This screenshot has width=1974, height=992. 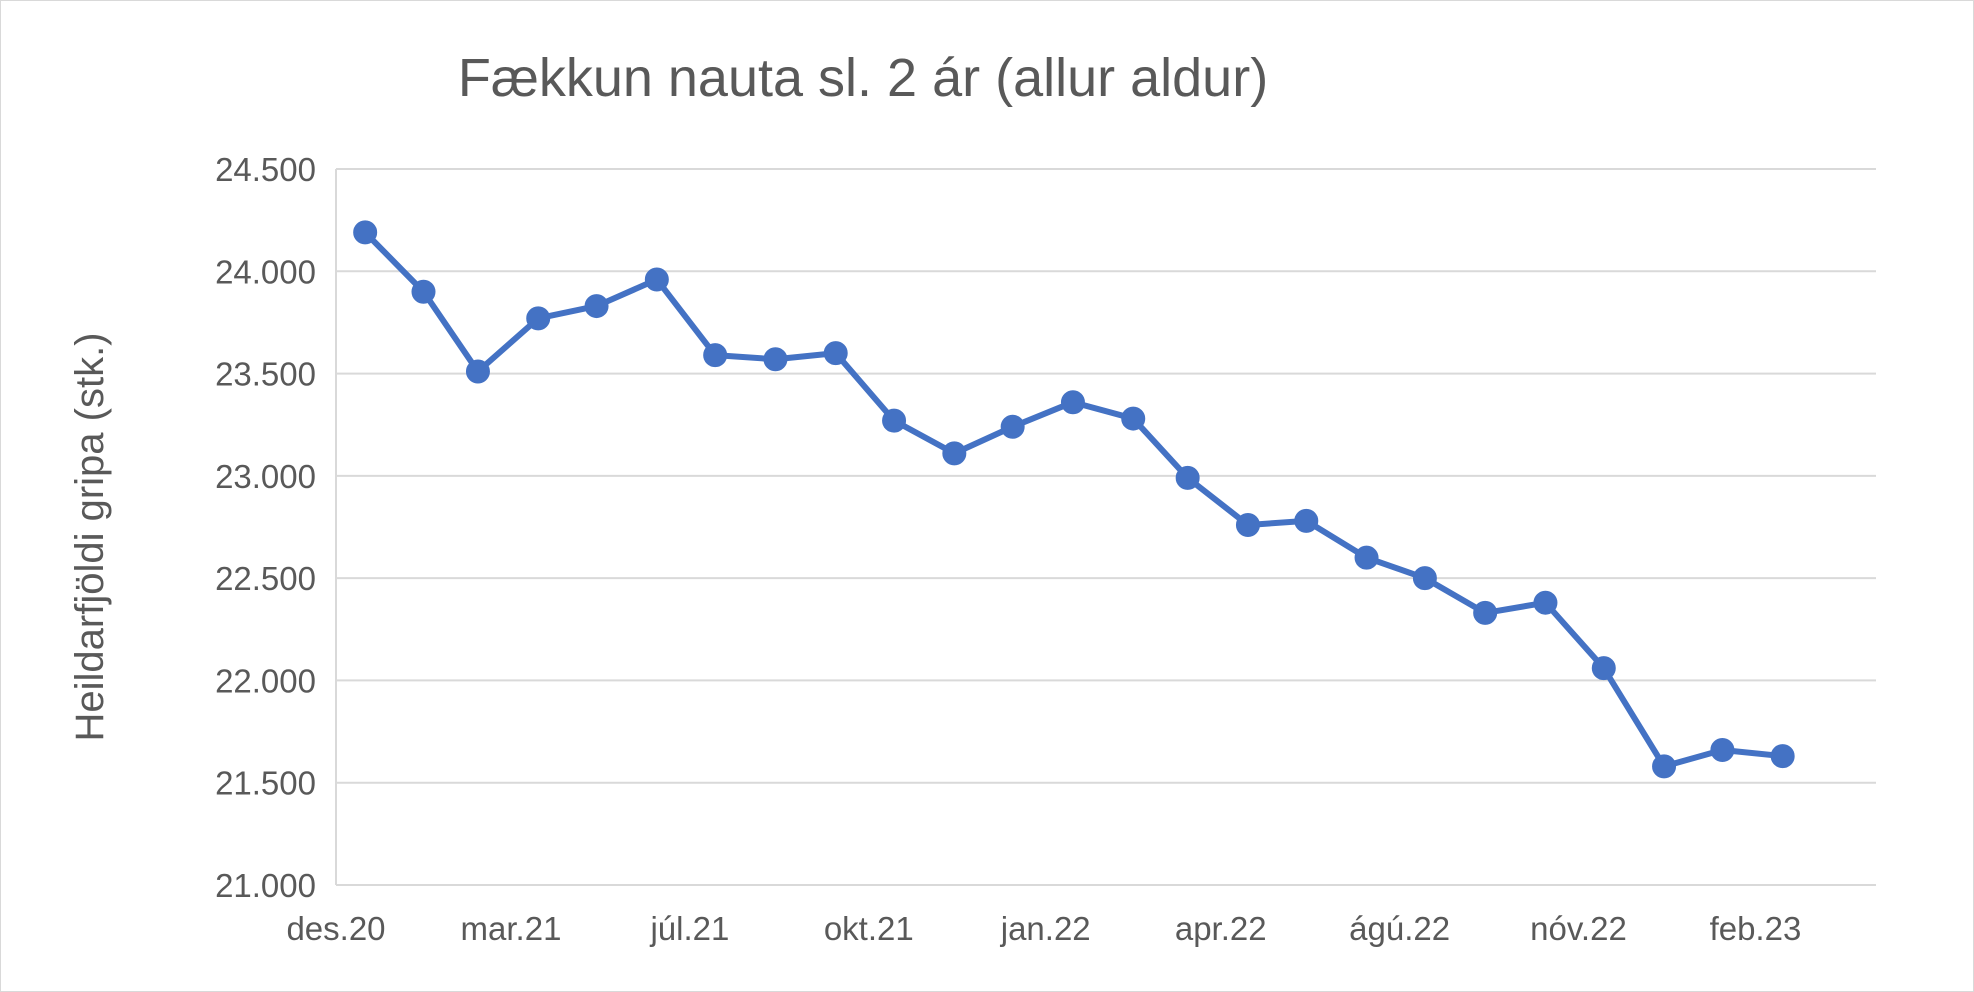 What do you see at coordinates (511, 928) in the screenshot?
I see `x-tick-label: mar.21` at bounding box center [511, 928].